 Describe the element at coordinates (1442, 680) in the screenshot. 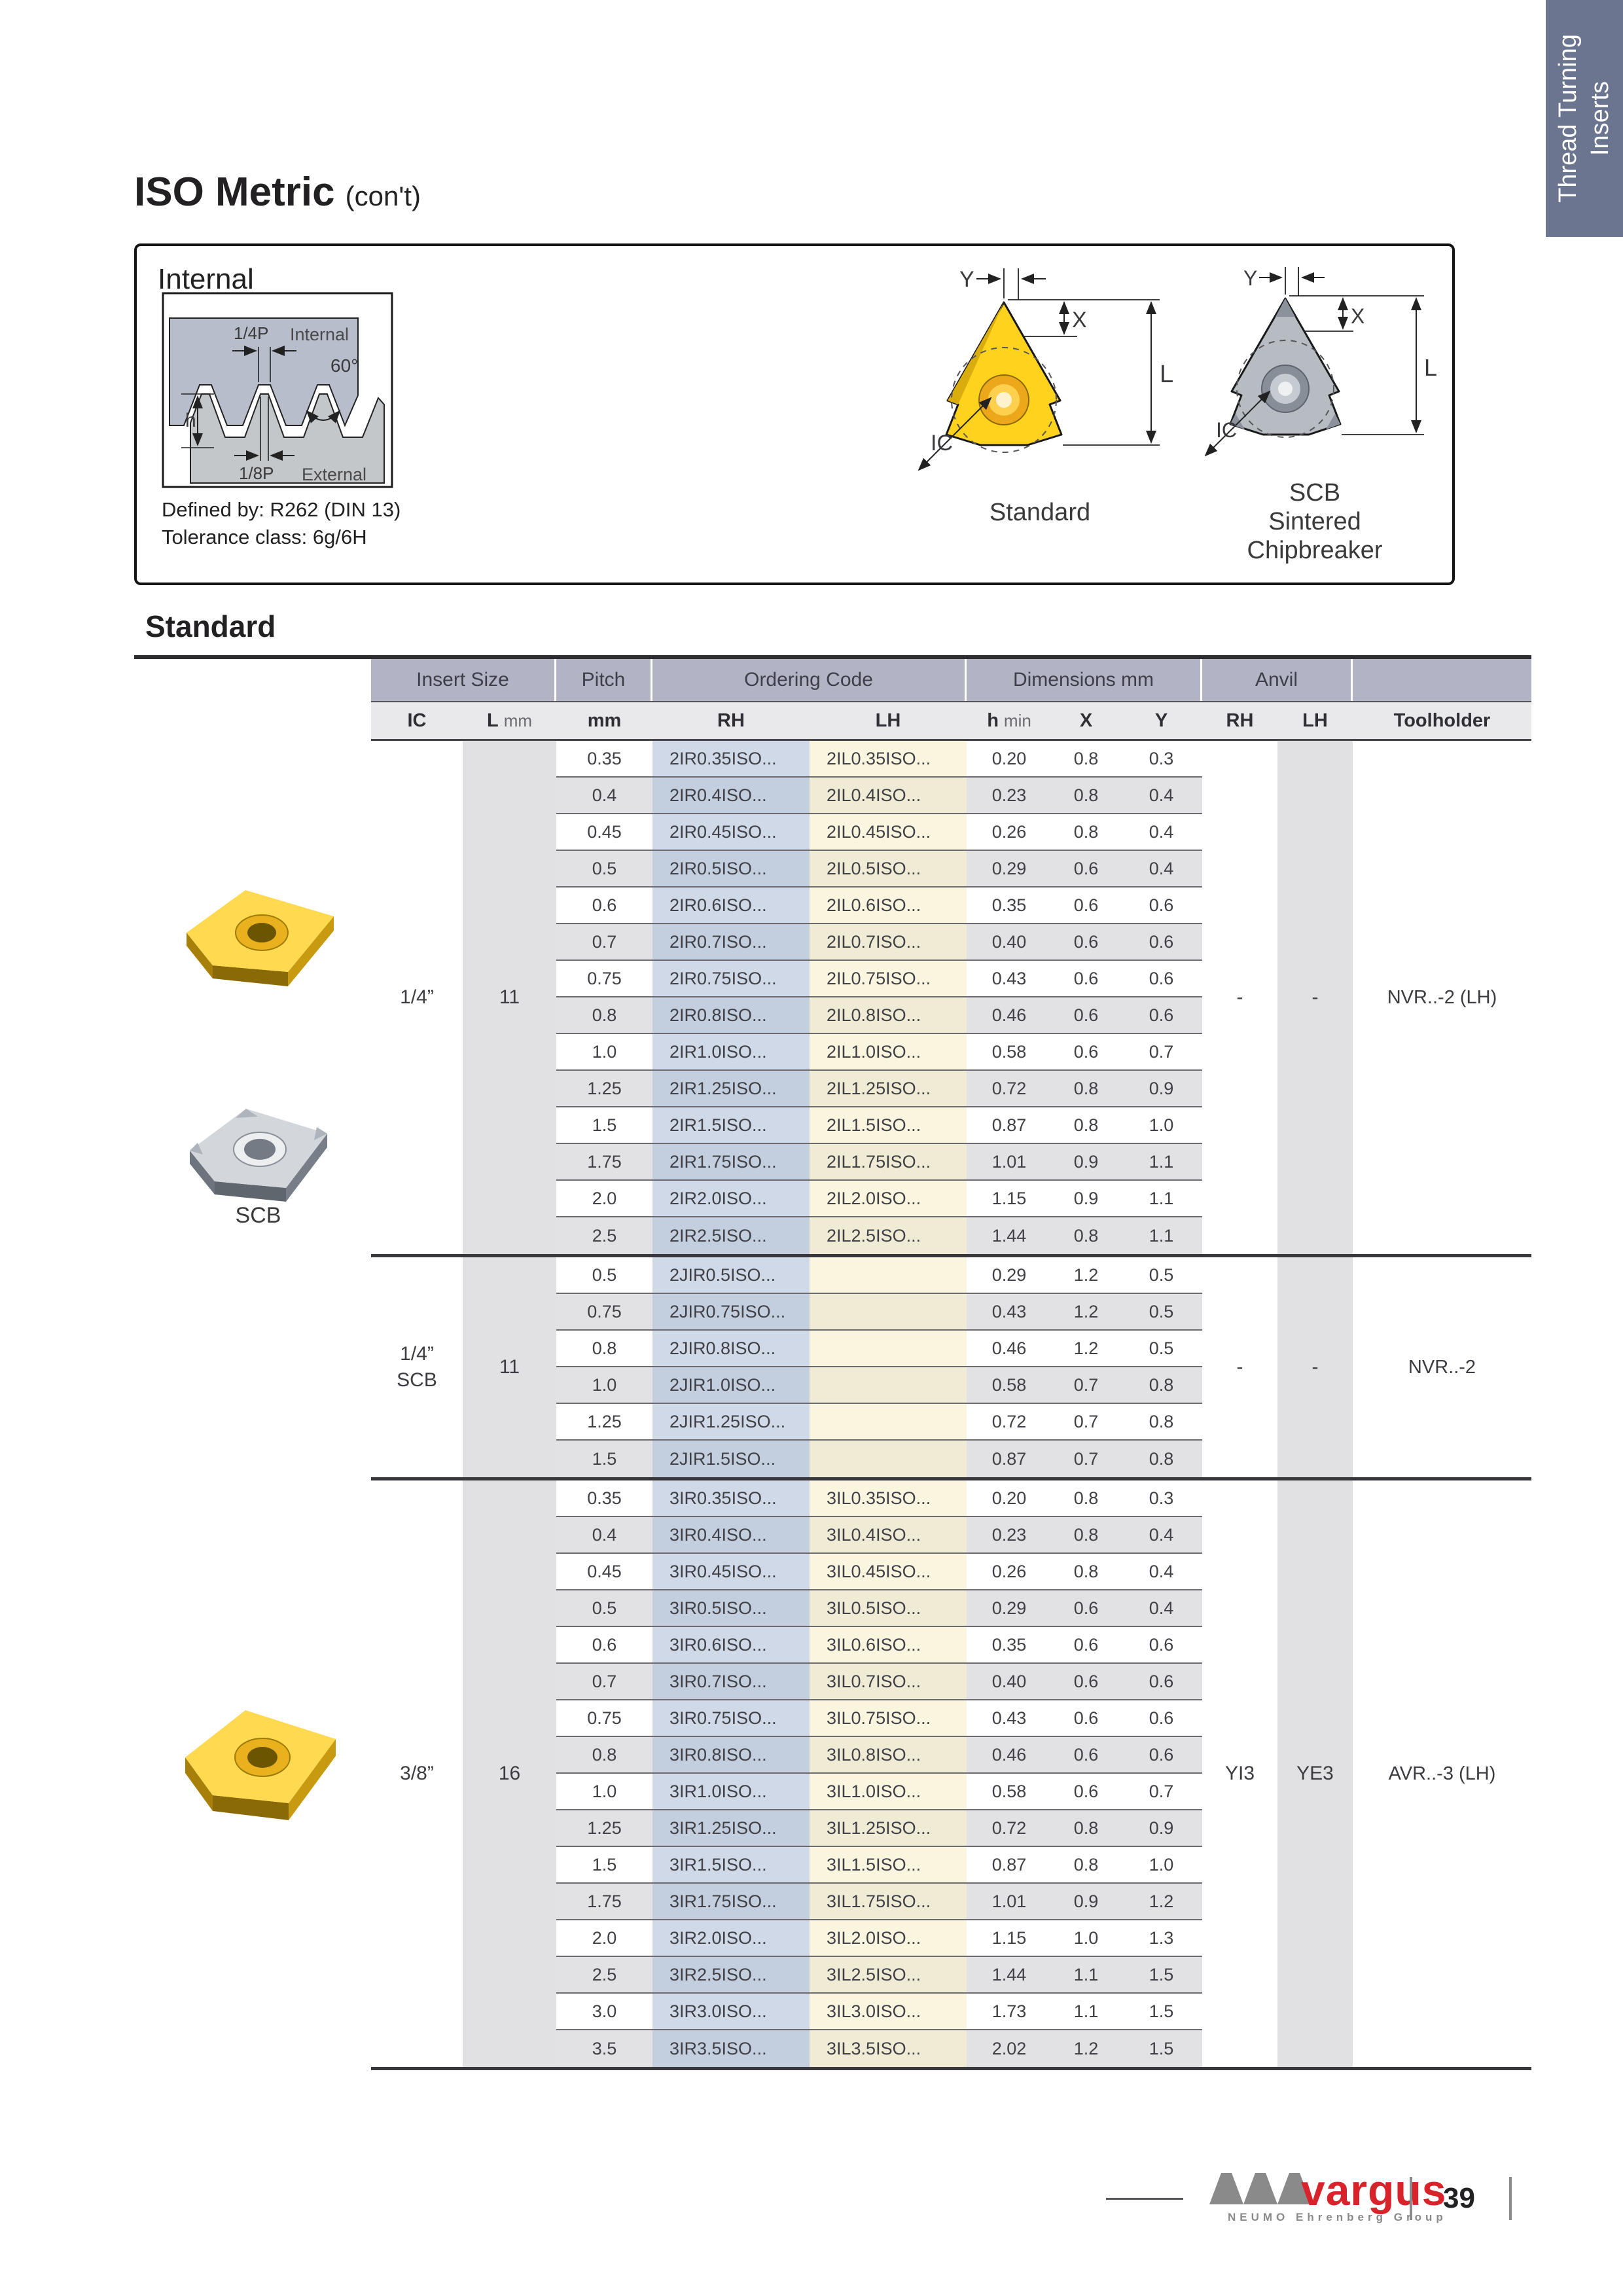

I see `header-blank` at that location.